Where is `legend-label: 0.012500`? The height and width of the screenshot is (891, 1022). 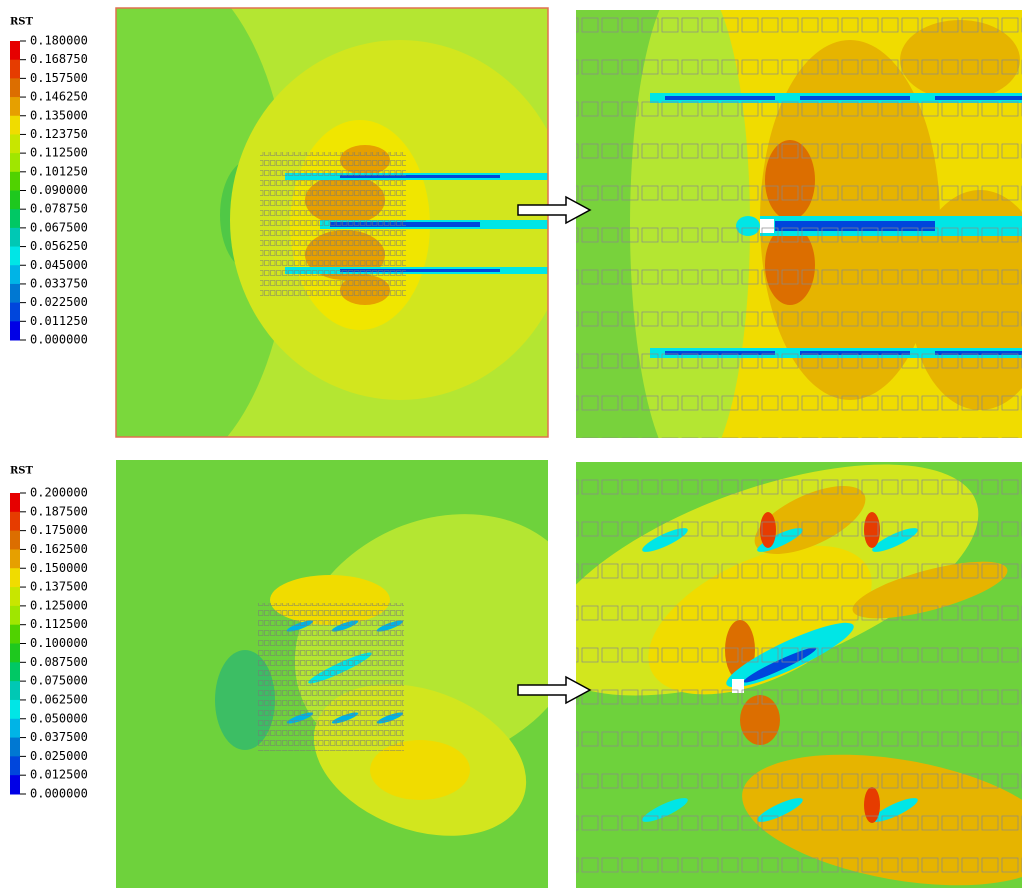
legend-label: 0.012500 is located at coordinates (59, 775).